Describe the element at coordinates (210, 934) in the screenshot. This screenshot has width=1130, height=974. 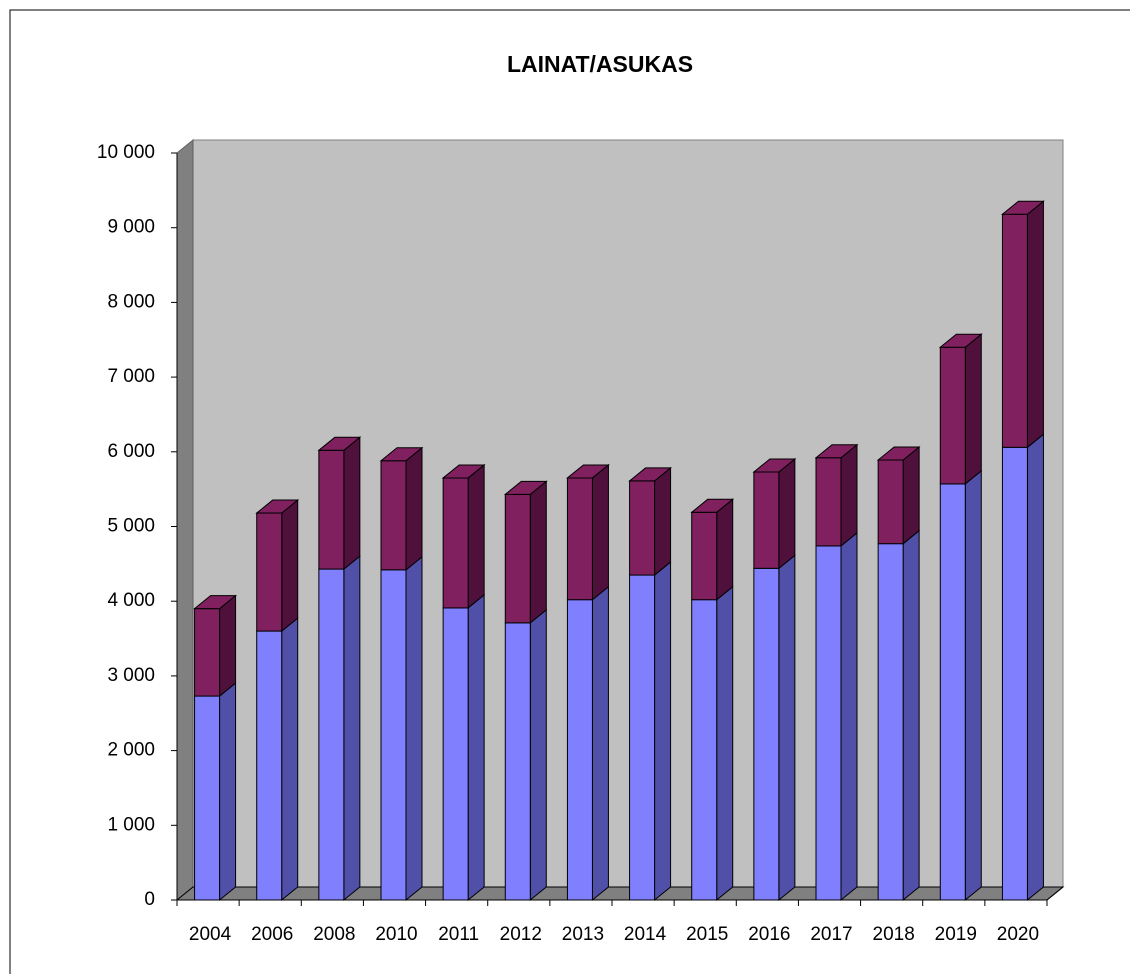
I see `x-tick-label: 2004` at that location.